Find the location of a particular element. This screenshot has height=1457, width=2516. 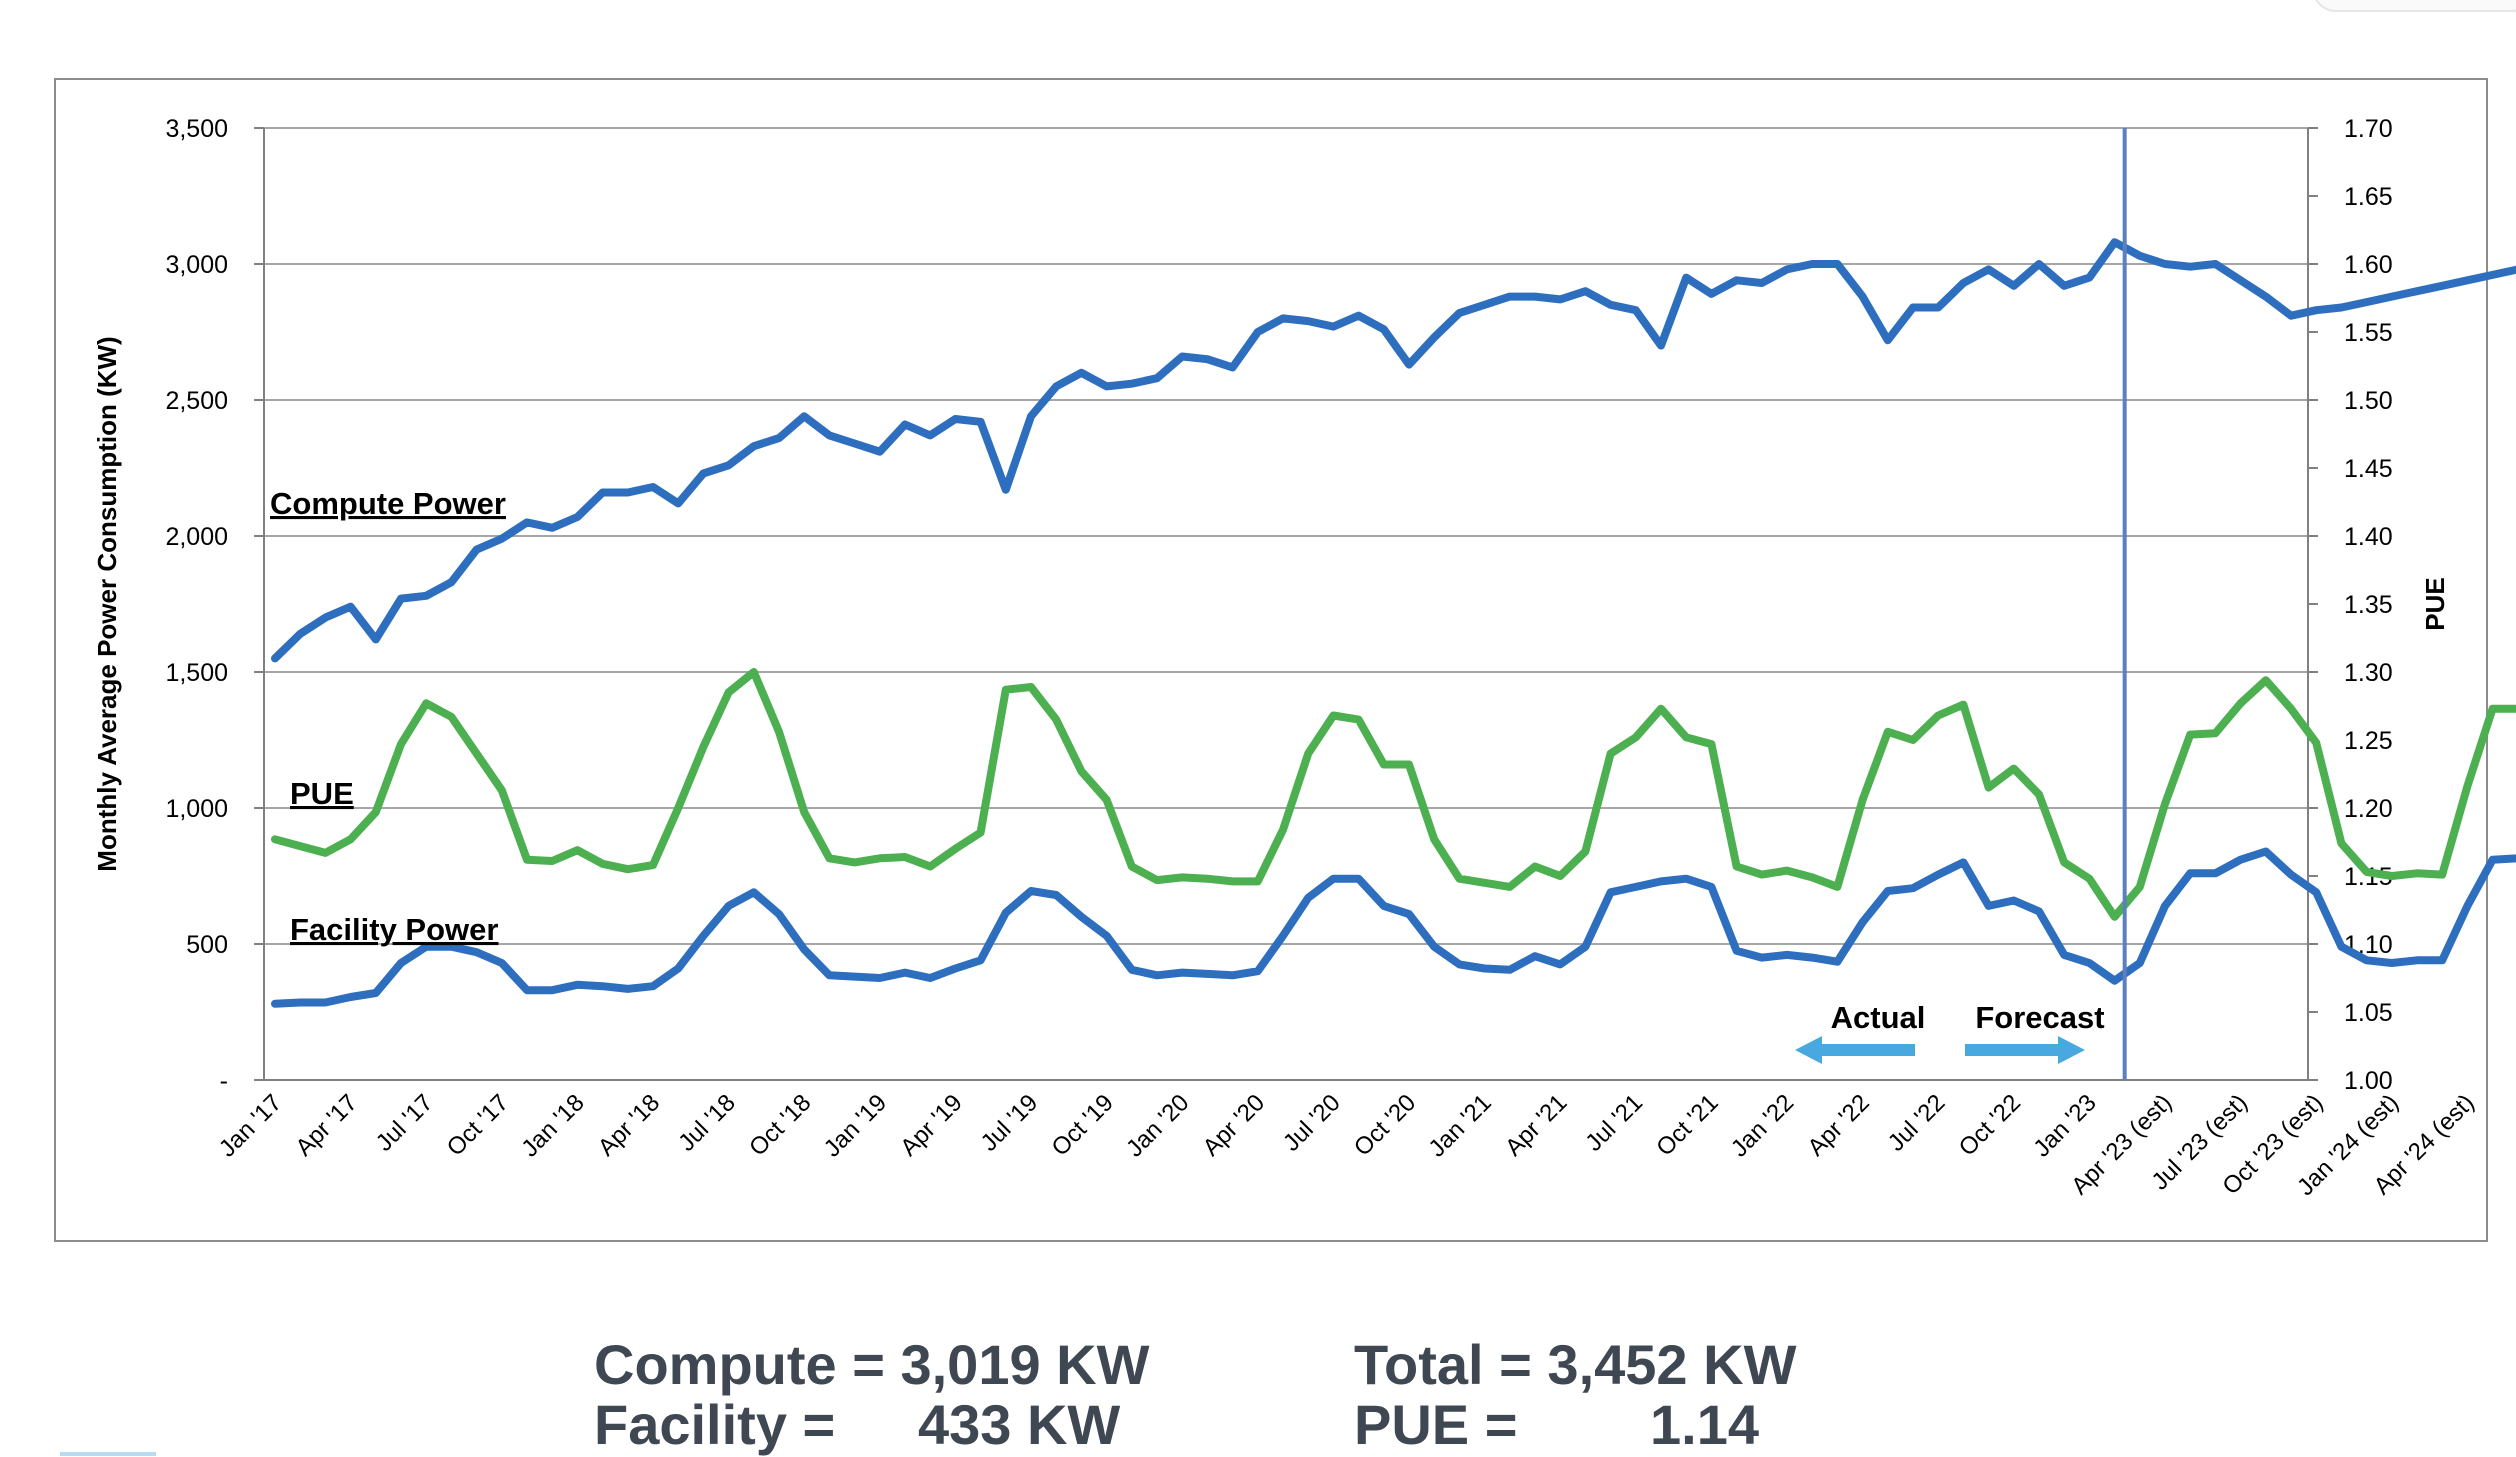

x-tick-label: Jan '23 is located at coordinates (2064, 1125).